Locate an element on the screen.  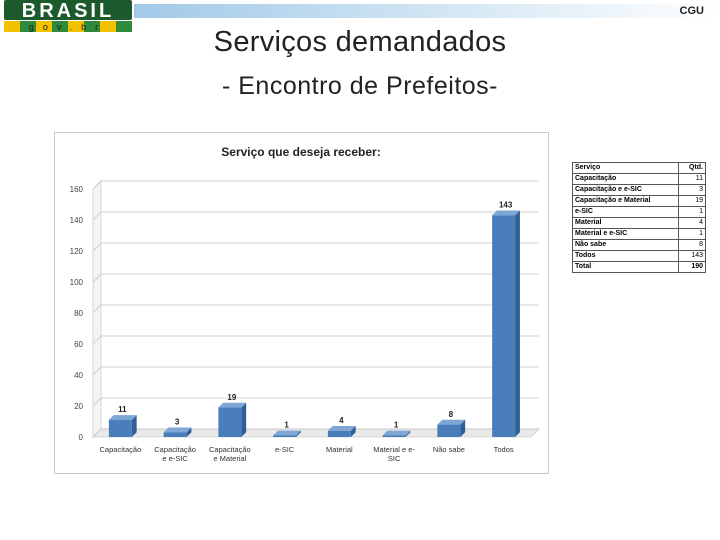
table-row: Material 4 is located at coordinates (639, 223).